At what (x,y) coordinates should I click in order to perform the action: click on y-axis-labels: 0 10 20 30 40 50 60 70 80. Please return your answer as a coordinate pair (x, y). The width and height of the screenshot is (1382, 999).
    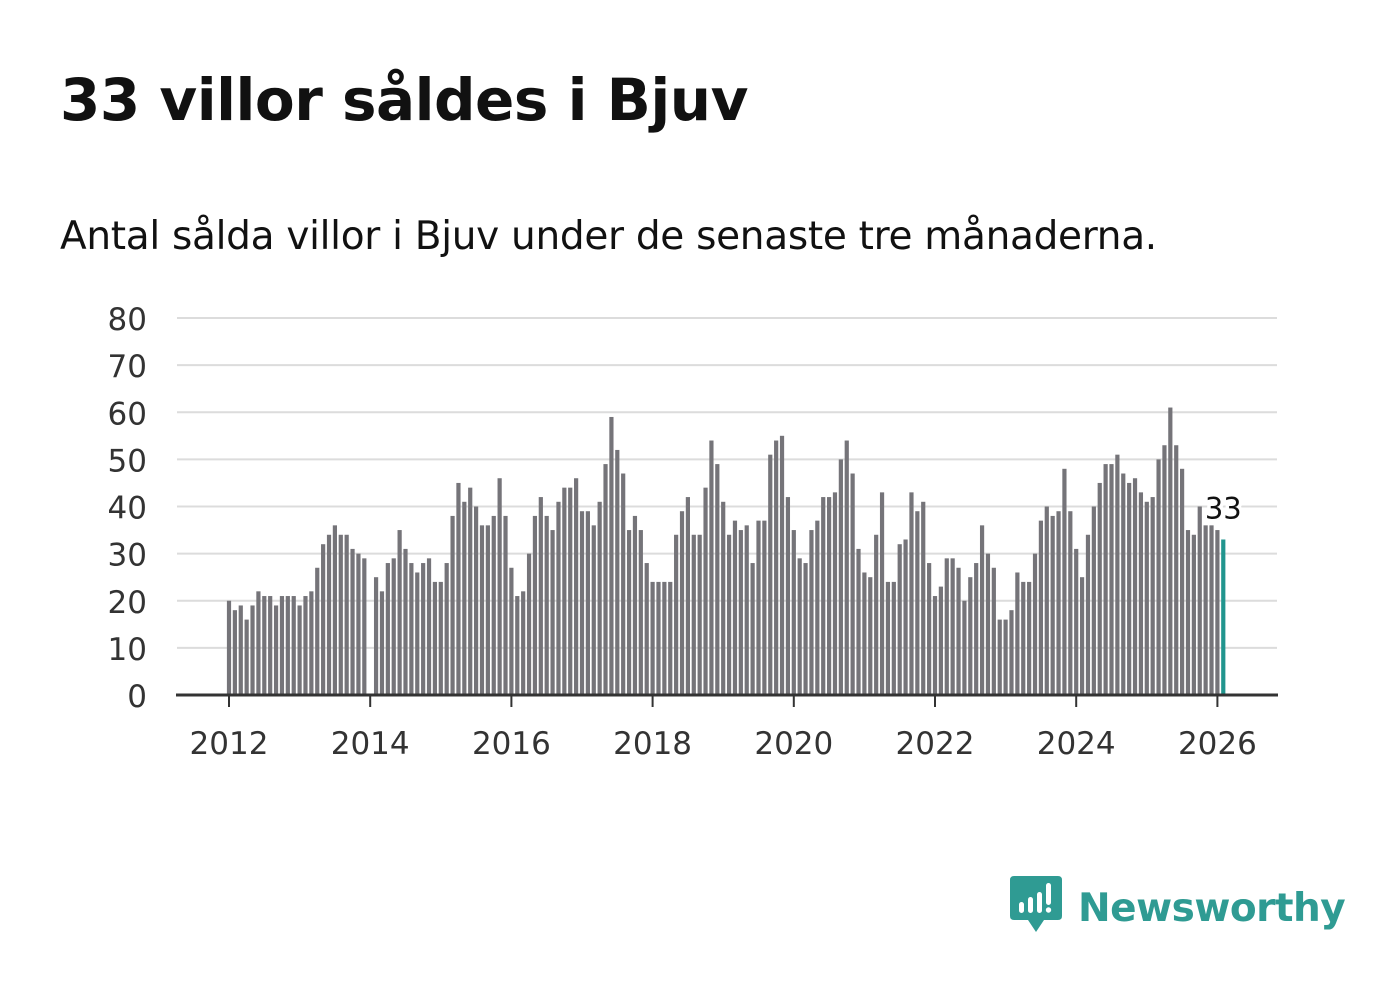
    Looking at the image, I should click on (127, 508).